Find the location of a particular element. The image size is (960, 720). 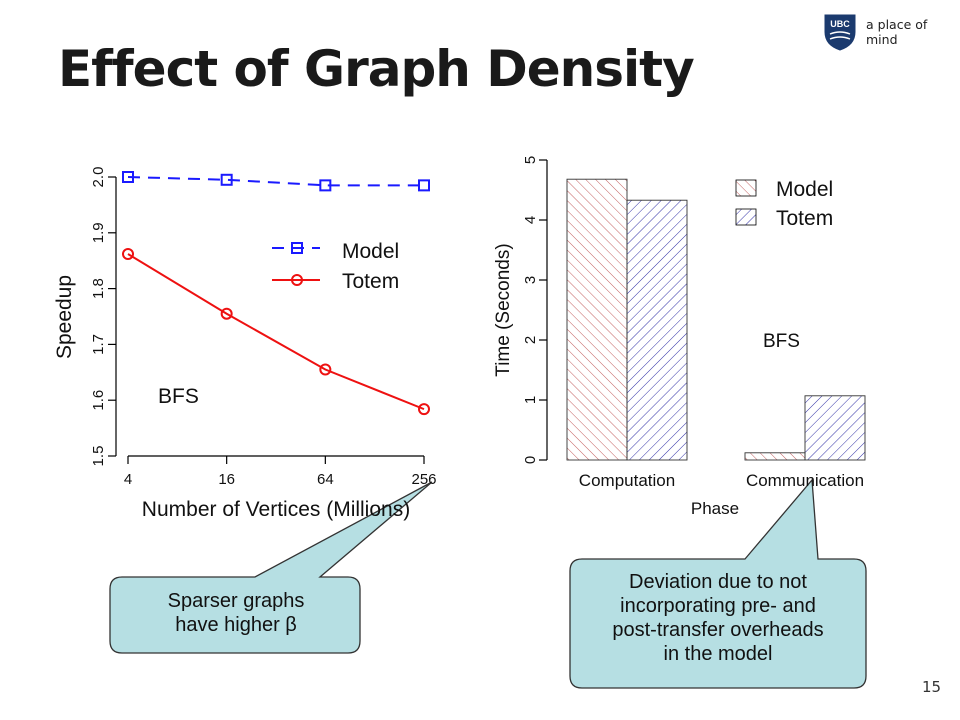

x-axis-label: Number of Vertices (Millions) is located at coordinates (276, 509).